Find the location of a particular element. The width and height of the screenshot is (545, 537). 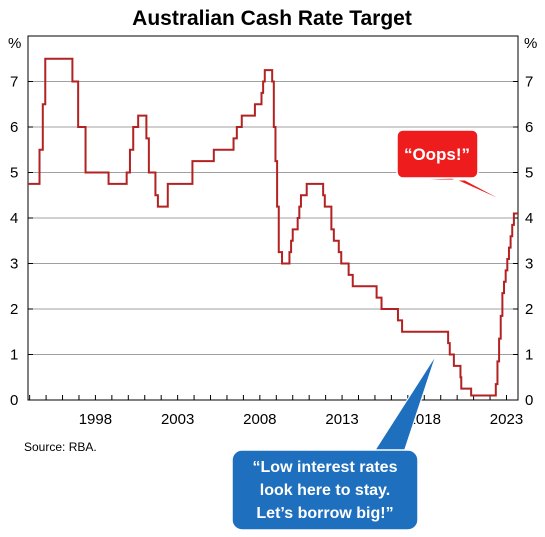

y-tick-label-left: 2 is located at coordinates (14, 309).